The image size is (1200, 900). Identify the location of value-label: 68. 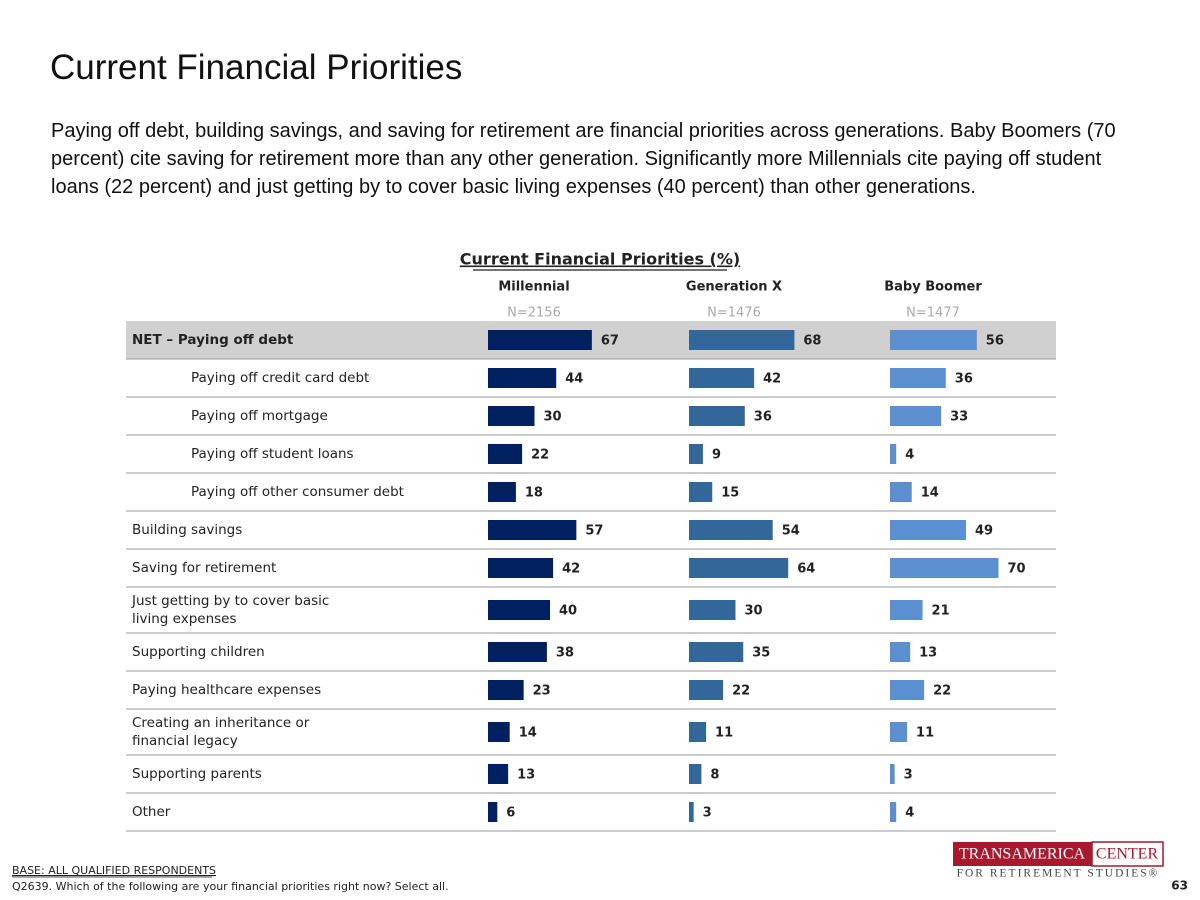
(812, 341).